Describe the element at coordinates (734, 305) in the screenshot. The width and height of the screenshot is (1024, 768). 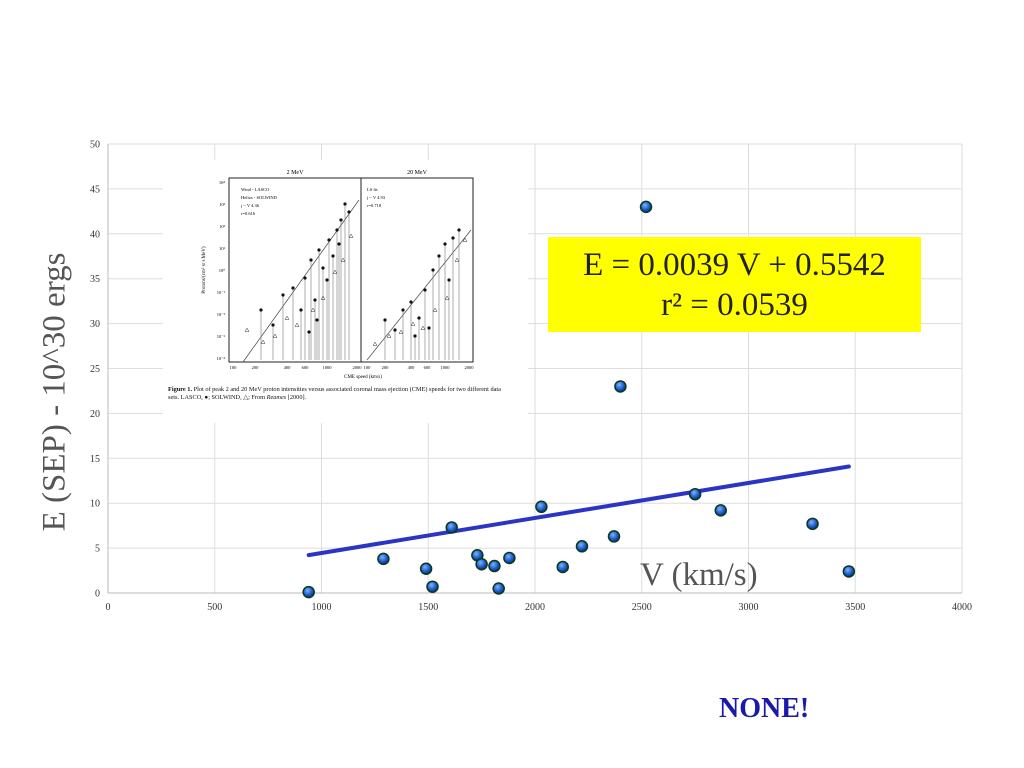
I see `r-squared: r² = 0.0539` at that location.